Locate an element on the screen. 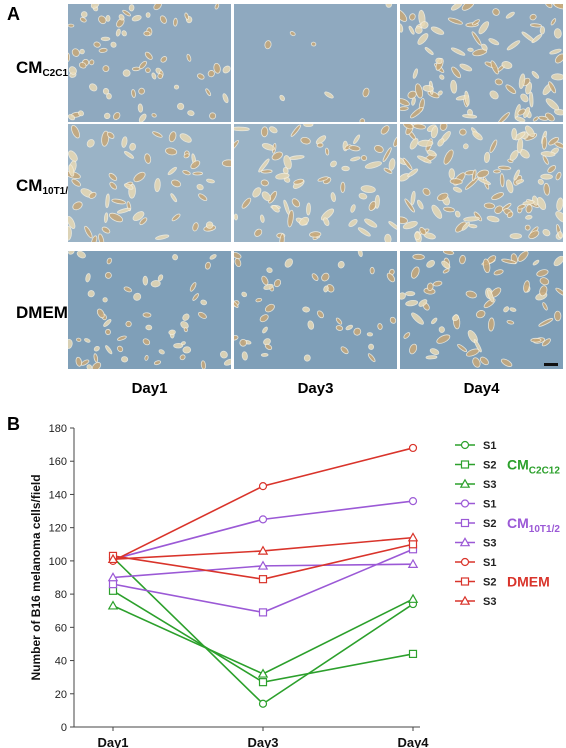  x-tick-label: Day1 is located at coordinates (112, 741).